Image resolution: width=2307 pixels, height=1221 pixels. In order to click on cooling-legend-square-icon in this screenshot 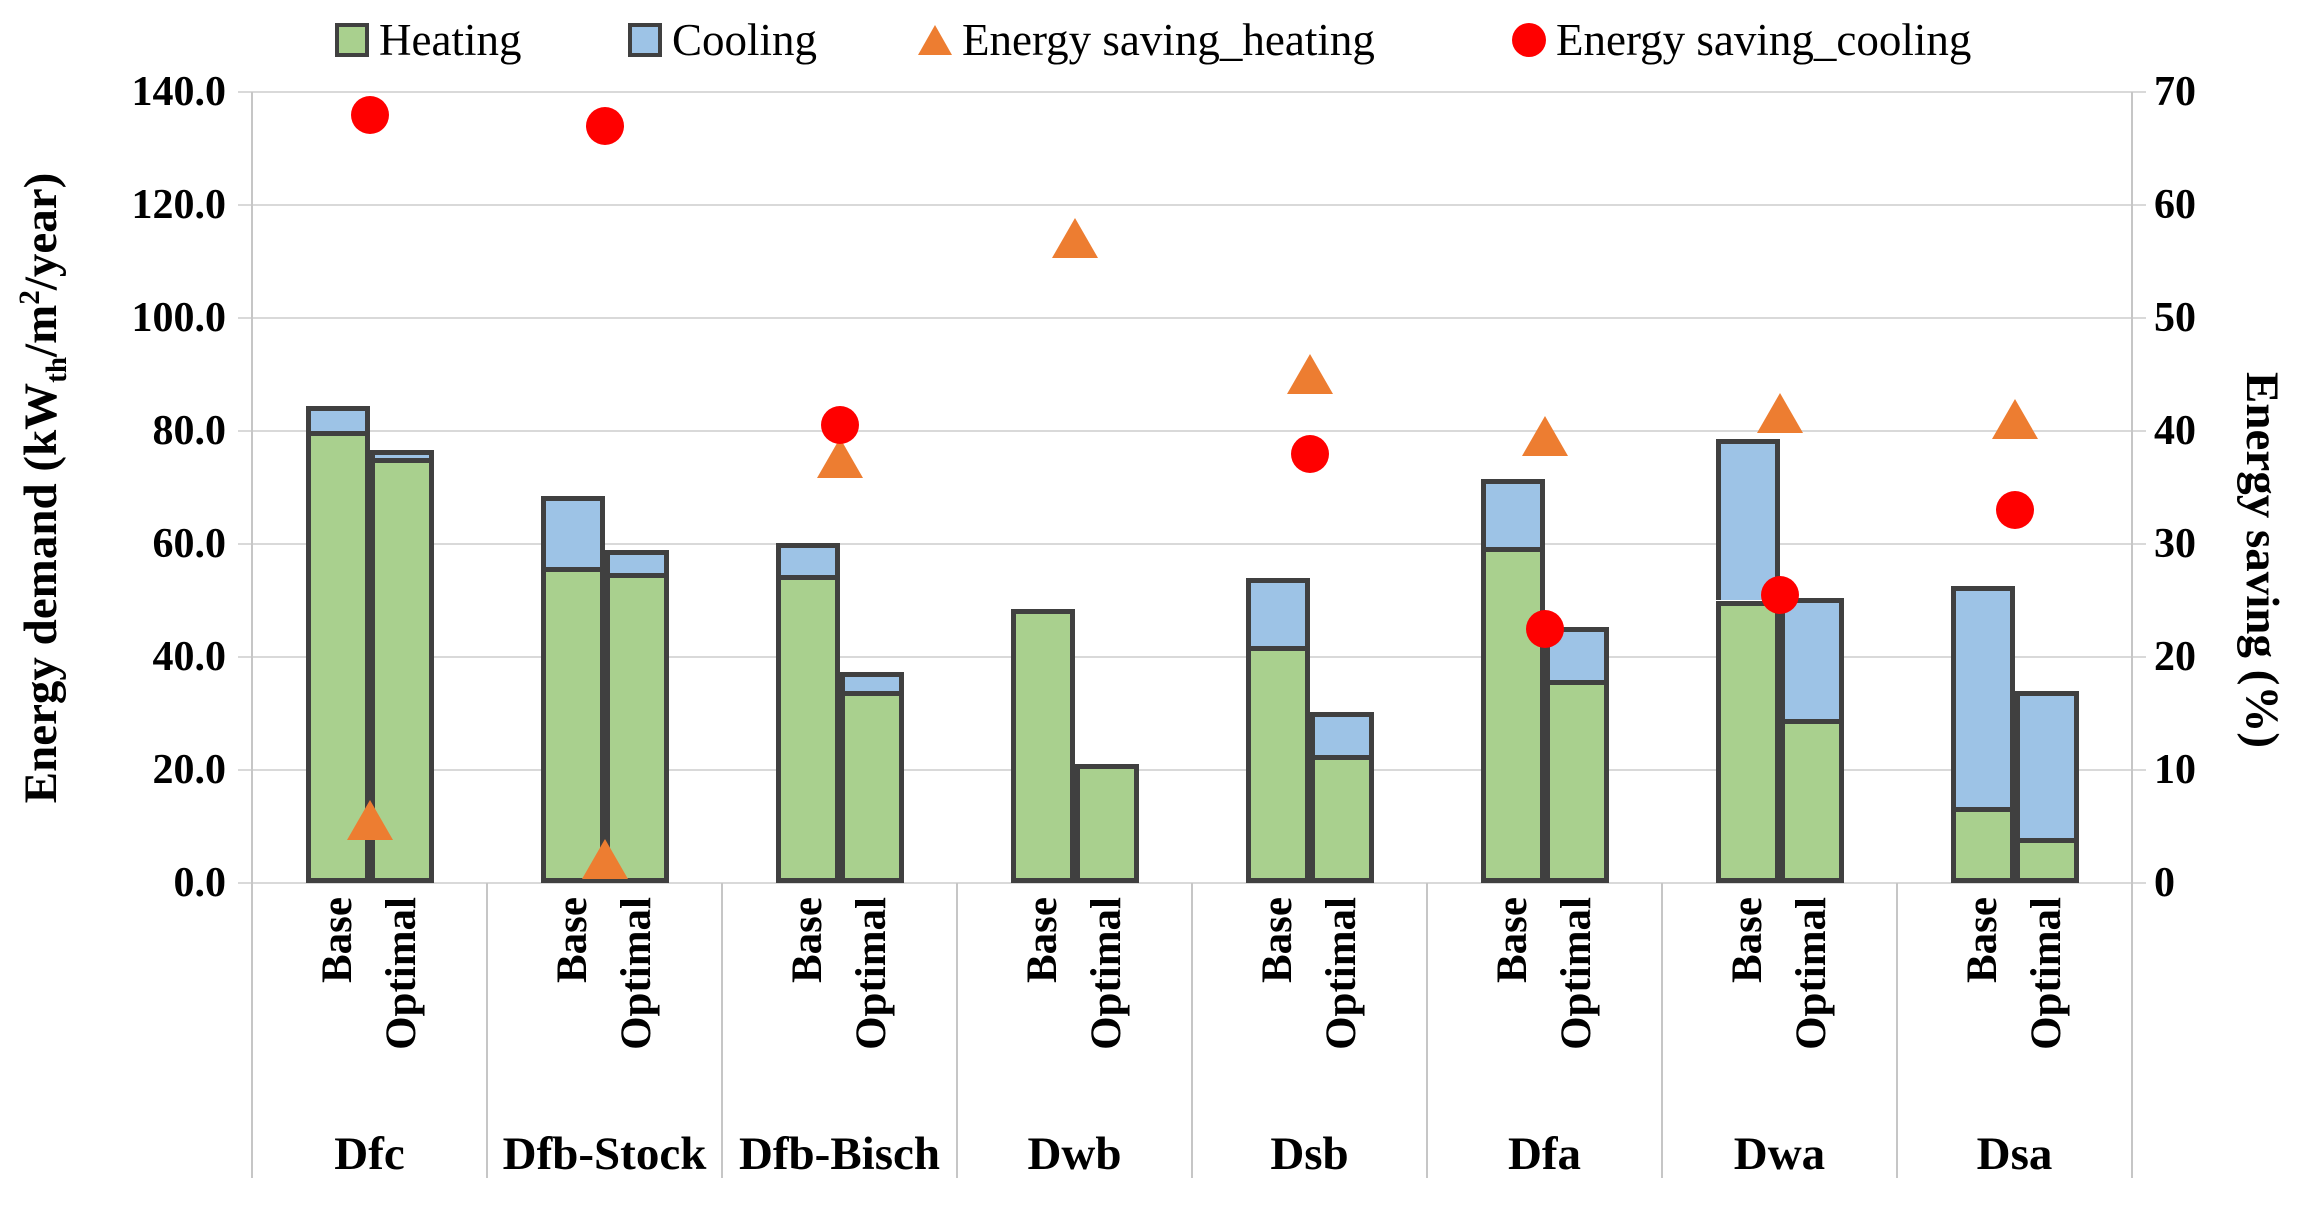, I will do `click(645, 40)`.